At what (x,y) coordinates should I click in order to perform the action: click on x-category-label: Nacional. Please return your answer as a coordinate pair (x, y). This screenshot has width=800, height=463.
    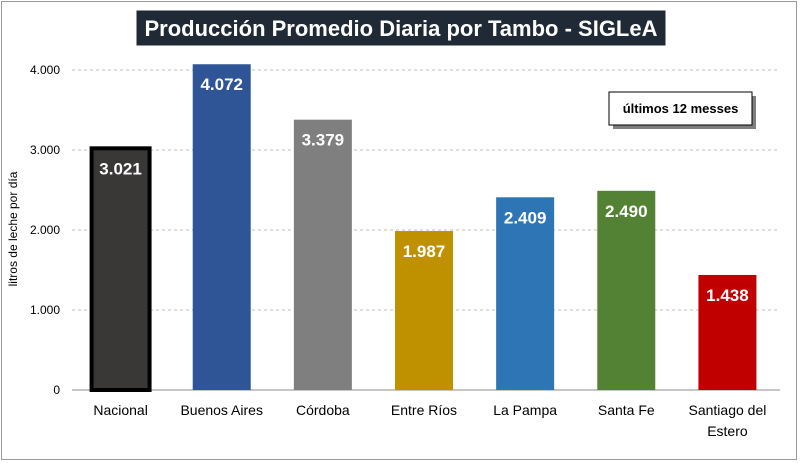
    Looking at the image, I should click on (120, 410).